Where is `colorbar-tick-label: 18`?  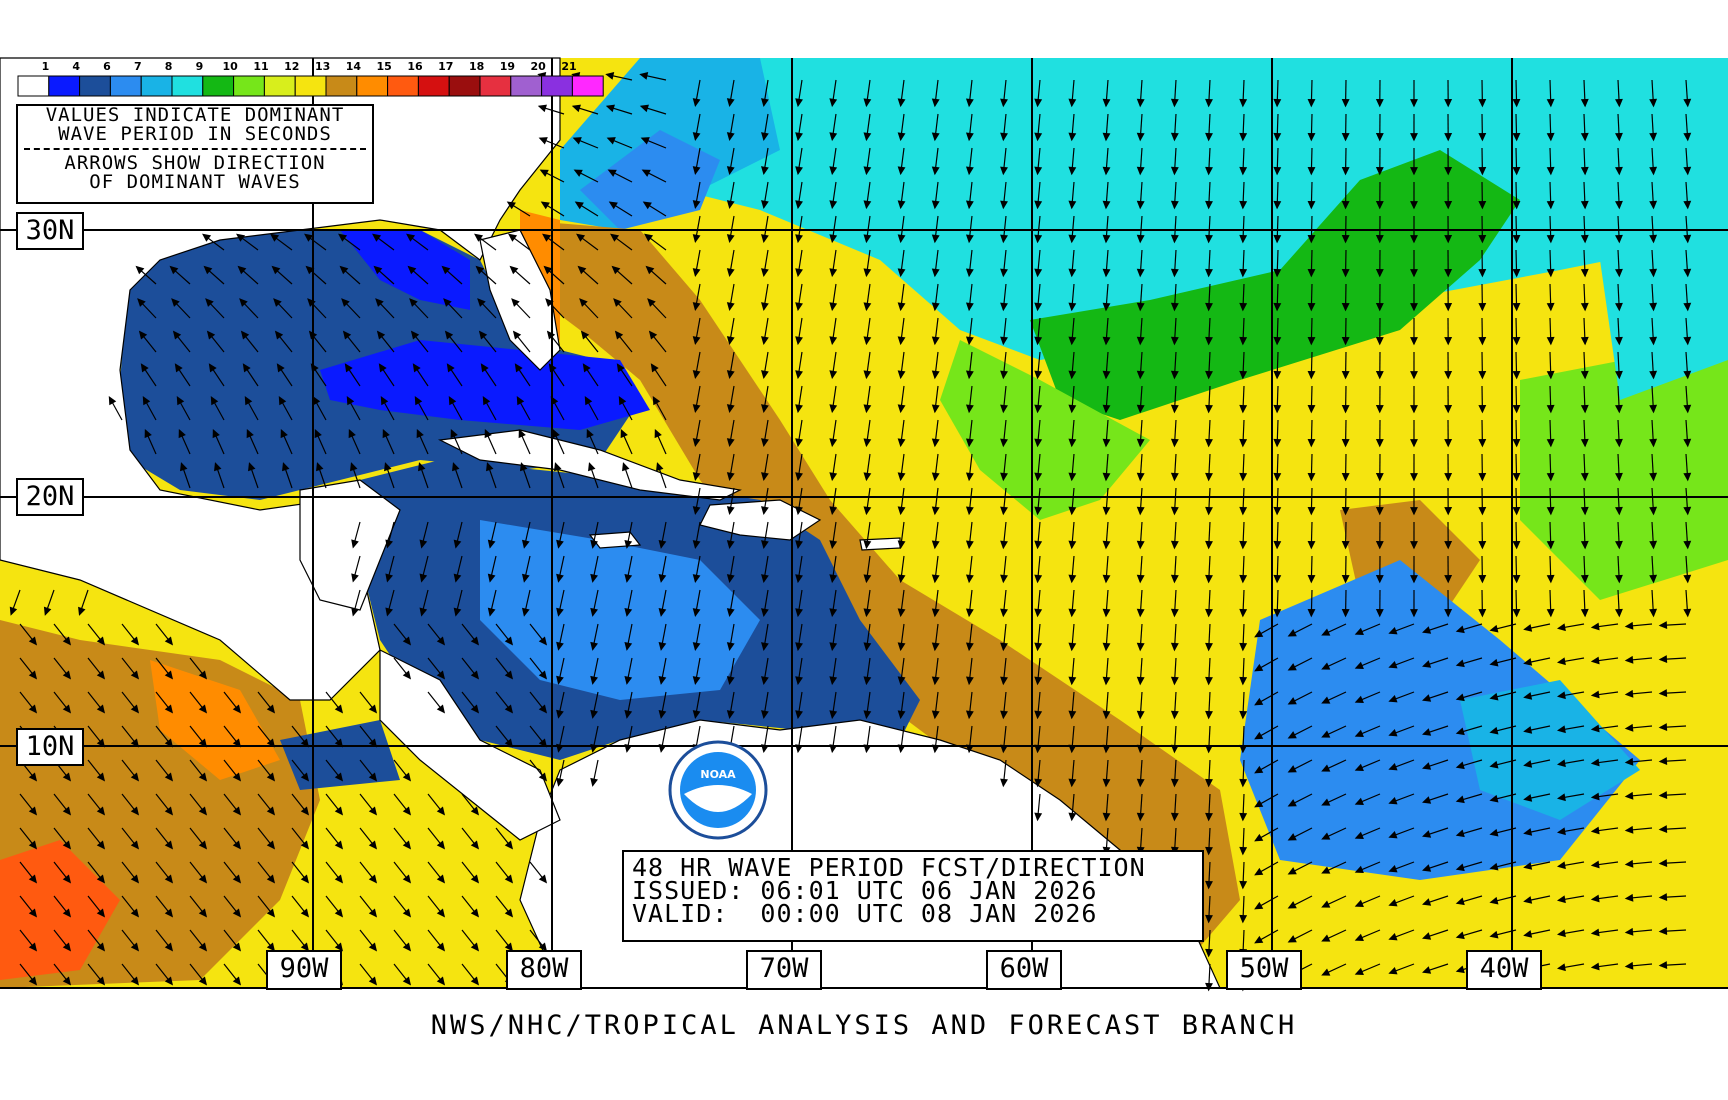
colorbar-tick-label: 18 is located at coordinates (476, 66).